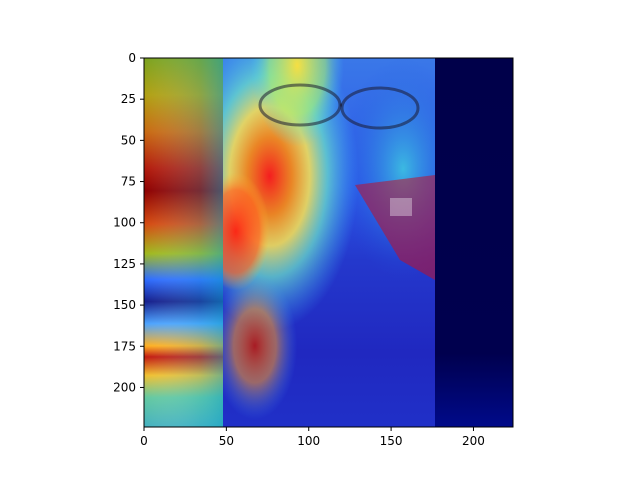 The height and width of the screenshot is (480, 640). I want to click on y-tick-label: 25, so click(128, 99).